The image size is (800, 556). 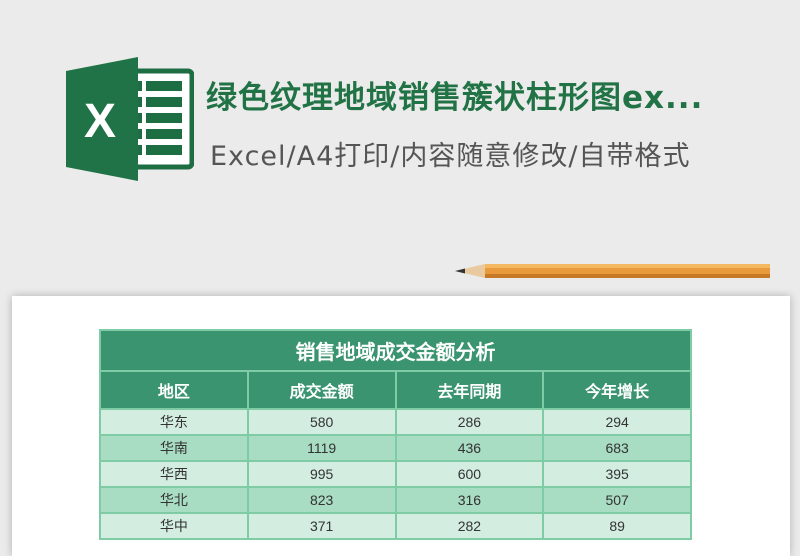 What do you see at coordinates (321, 422) in the screenshot?
I see `cell: 580` at bounding box center [321, 422].